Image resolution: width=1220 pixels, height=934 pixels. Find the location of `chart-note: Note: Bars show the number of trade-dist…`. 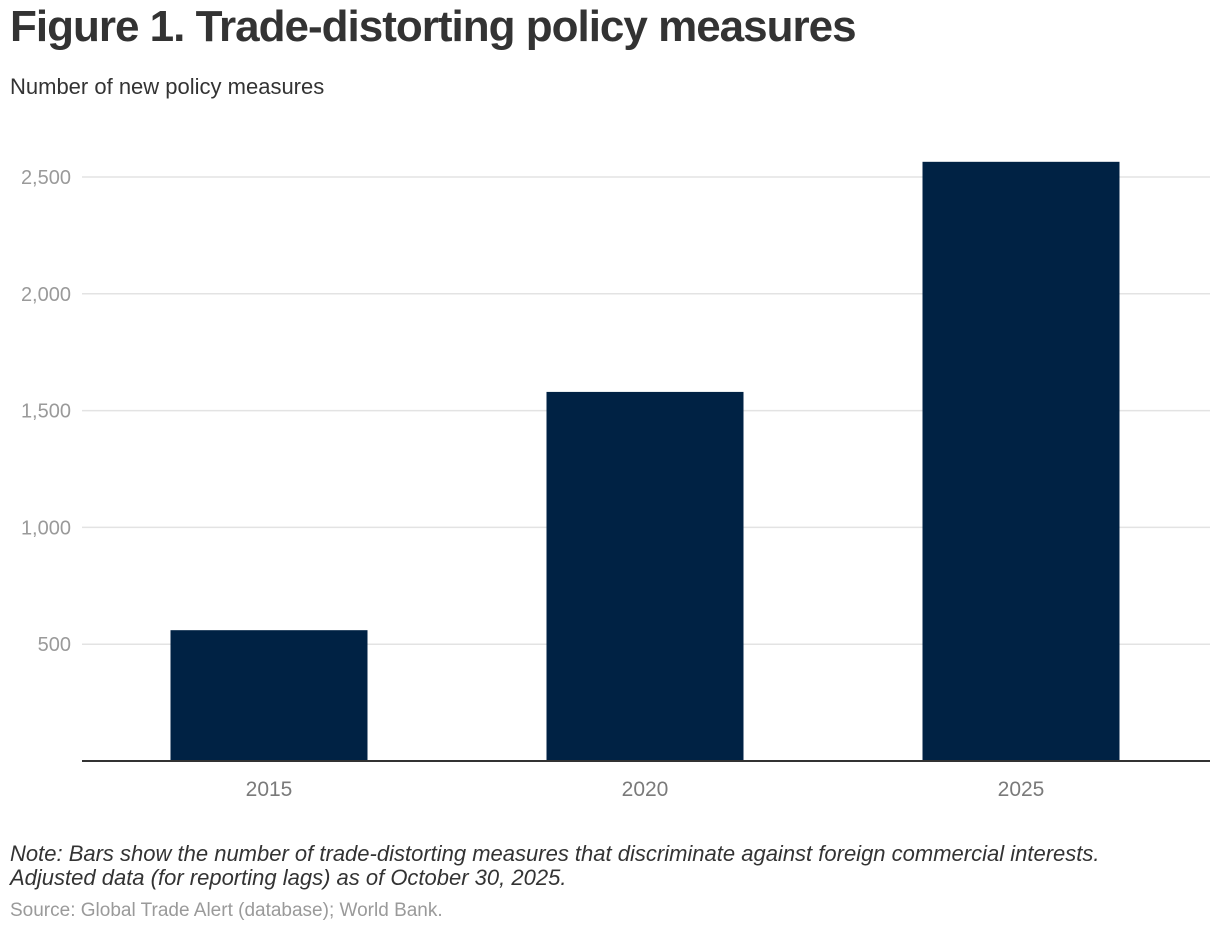

chart-note: Note: Bars show the number of trade-dist… is located at coordinates (612, 866).